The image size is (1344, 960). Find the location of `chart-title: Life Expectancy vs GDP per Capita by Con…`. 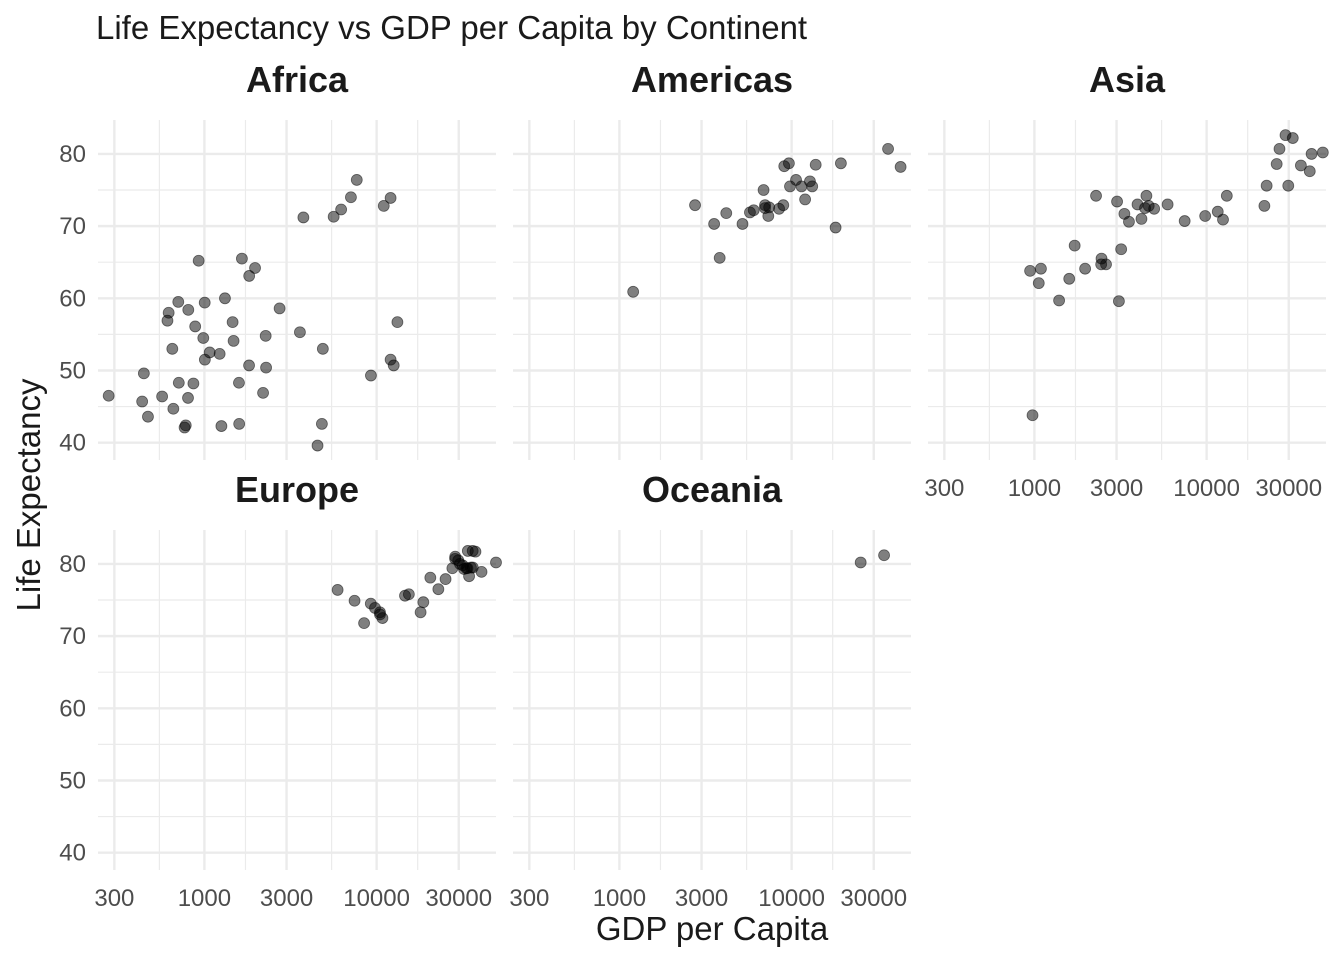

chart-title: Life Expectancy vs GDP per Capita by Con… is located at coordinates (451, 27).